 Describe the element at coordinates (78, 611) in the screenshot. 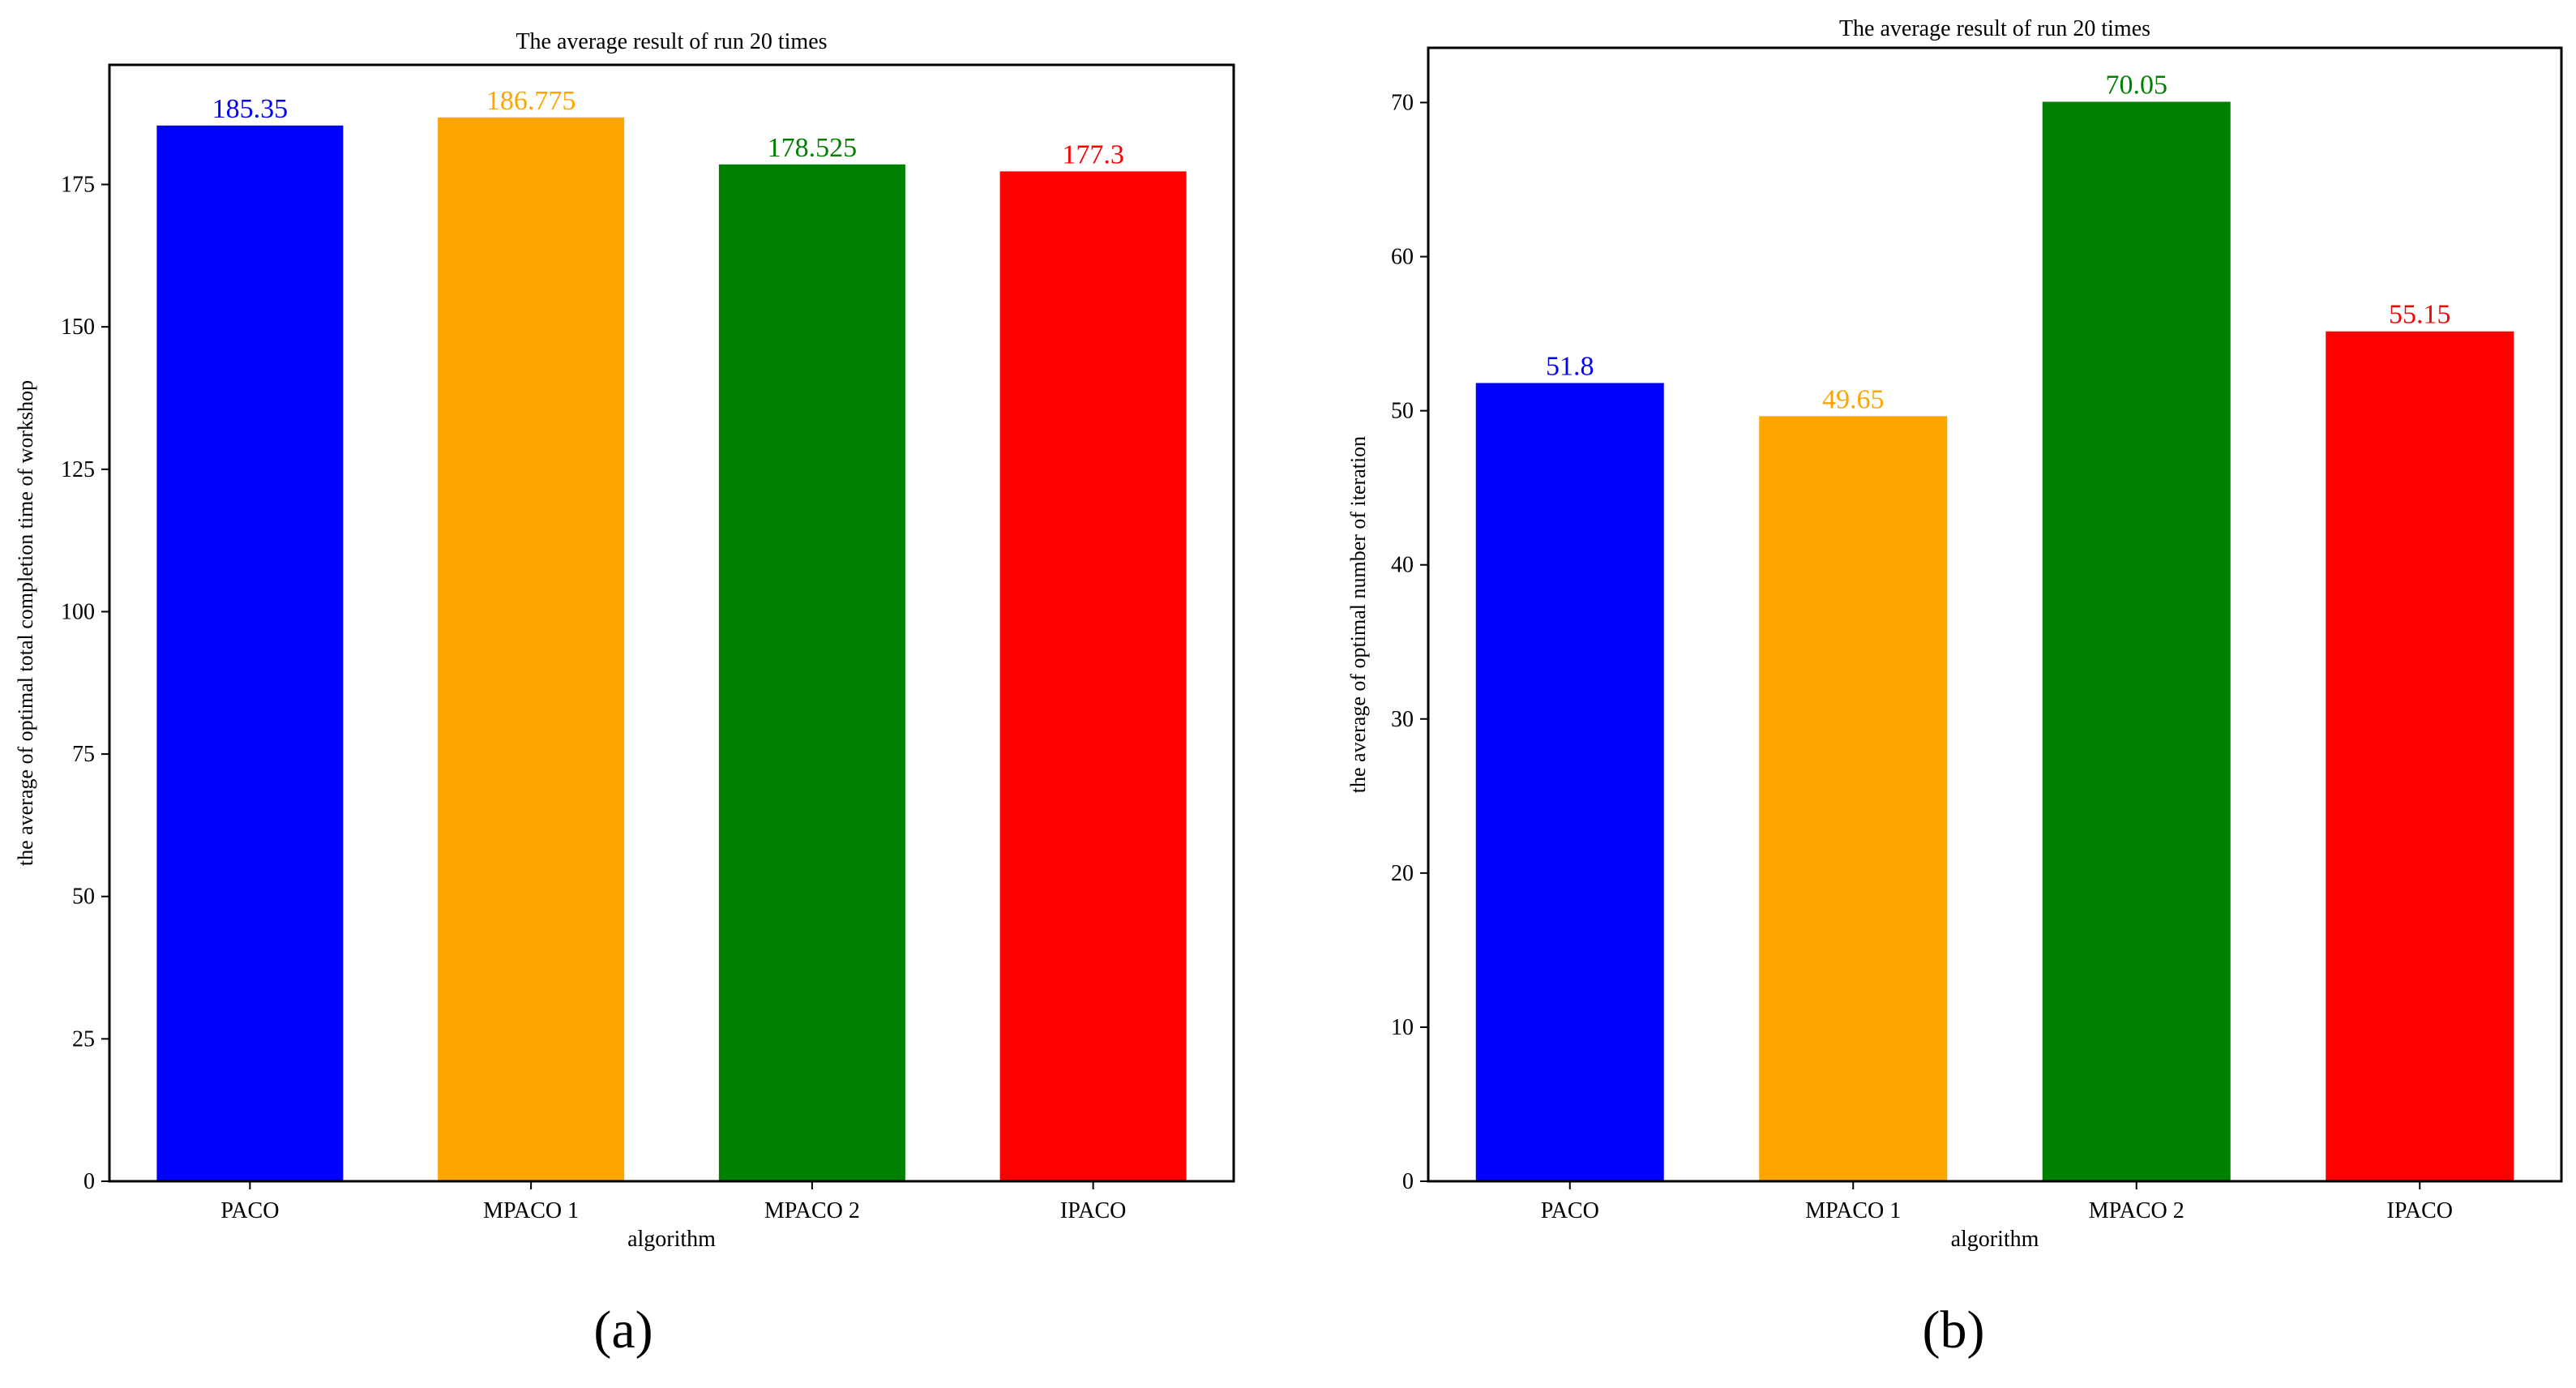

I see `y-tick-label: 100` at that location.